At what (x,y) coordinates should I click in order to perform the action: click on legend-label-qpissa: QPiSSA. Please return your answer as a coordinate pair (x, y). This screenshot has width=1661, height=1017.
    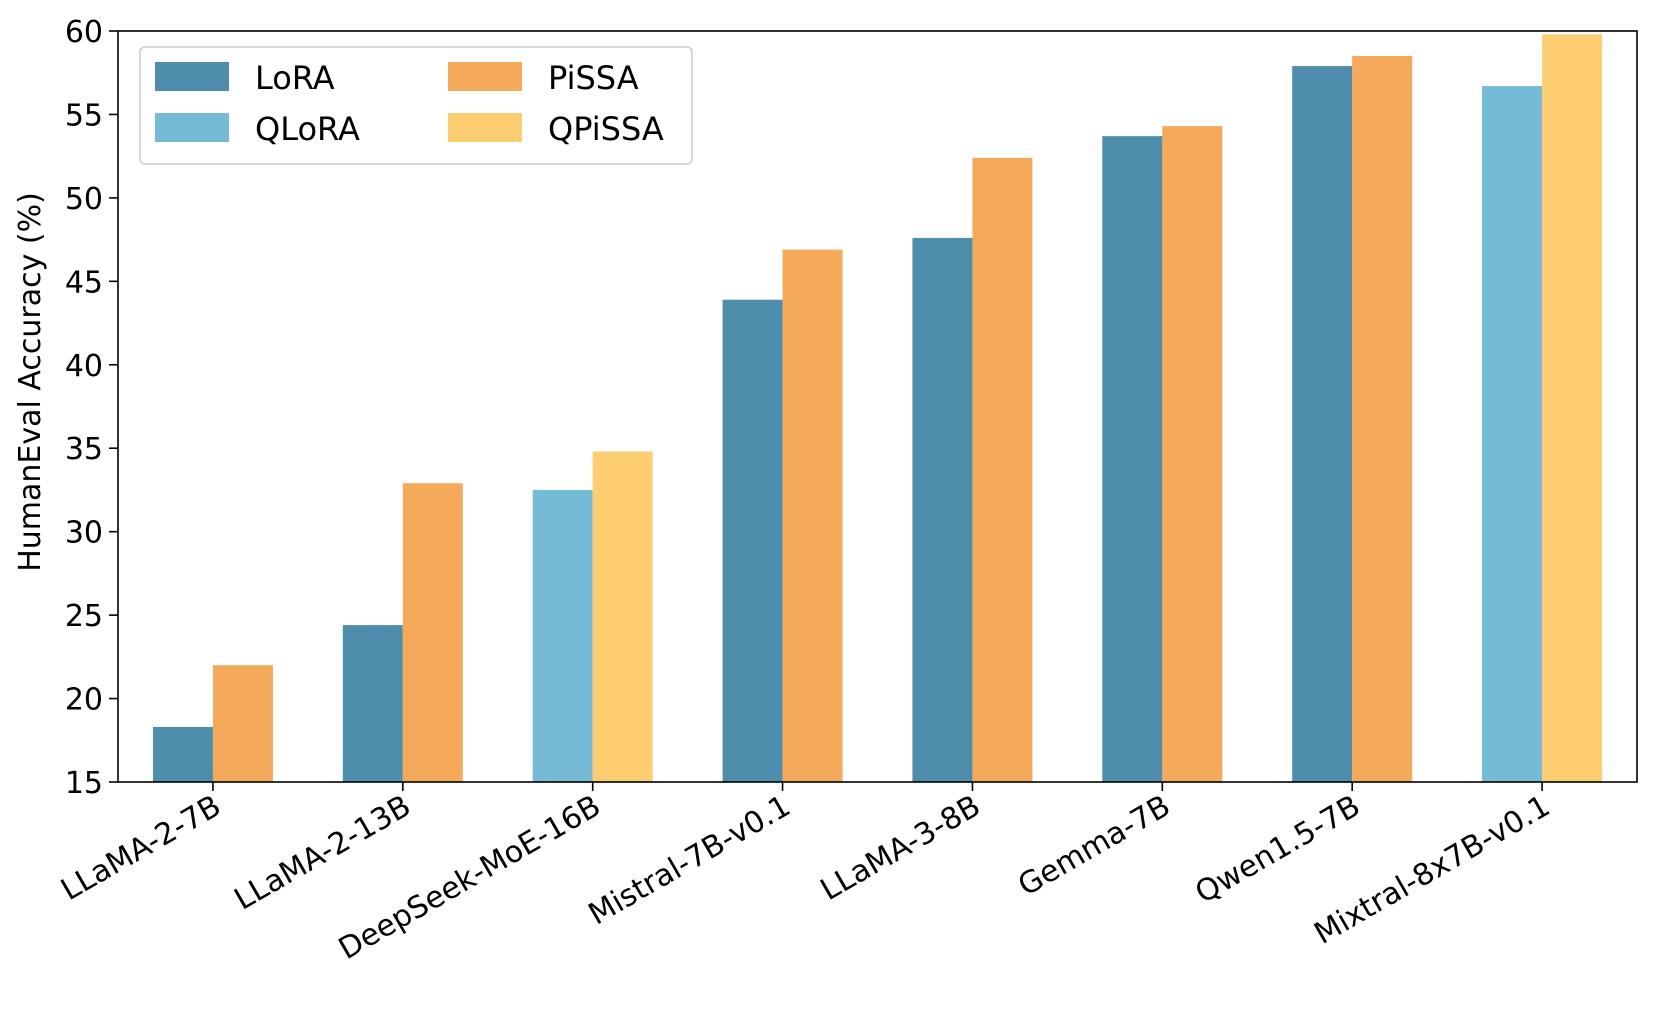
    Looking at the image, I should click on (606, 129).